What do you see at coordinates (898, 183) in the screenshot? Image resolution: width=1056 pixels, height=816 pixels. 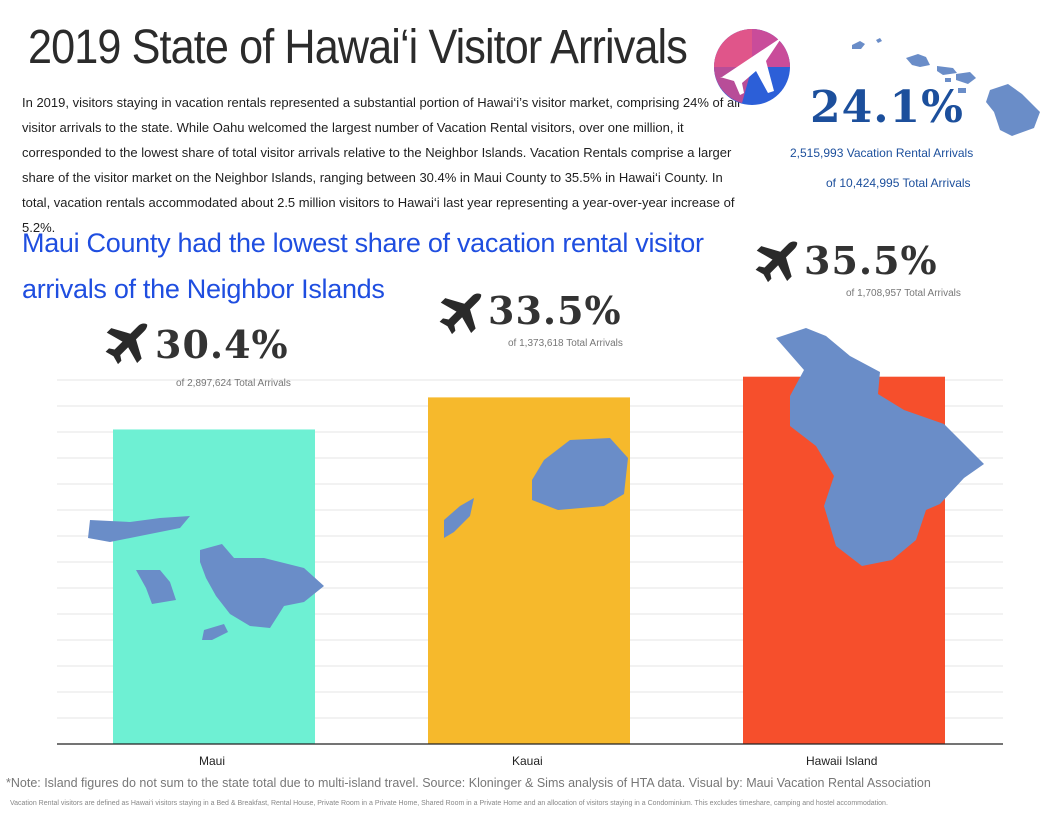 I see `state-total-arrivals: of 10,424,995 Total Arrivals` at bounding box center [898, 183].